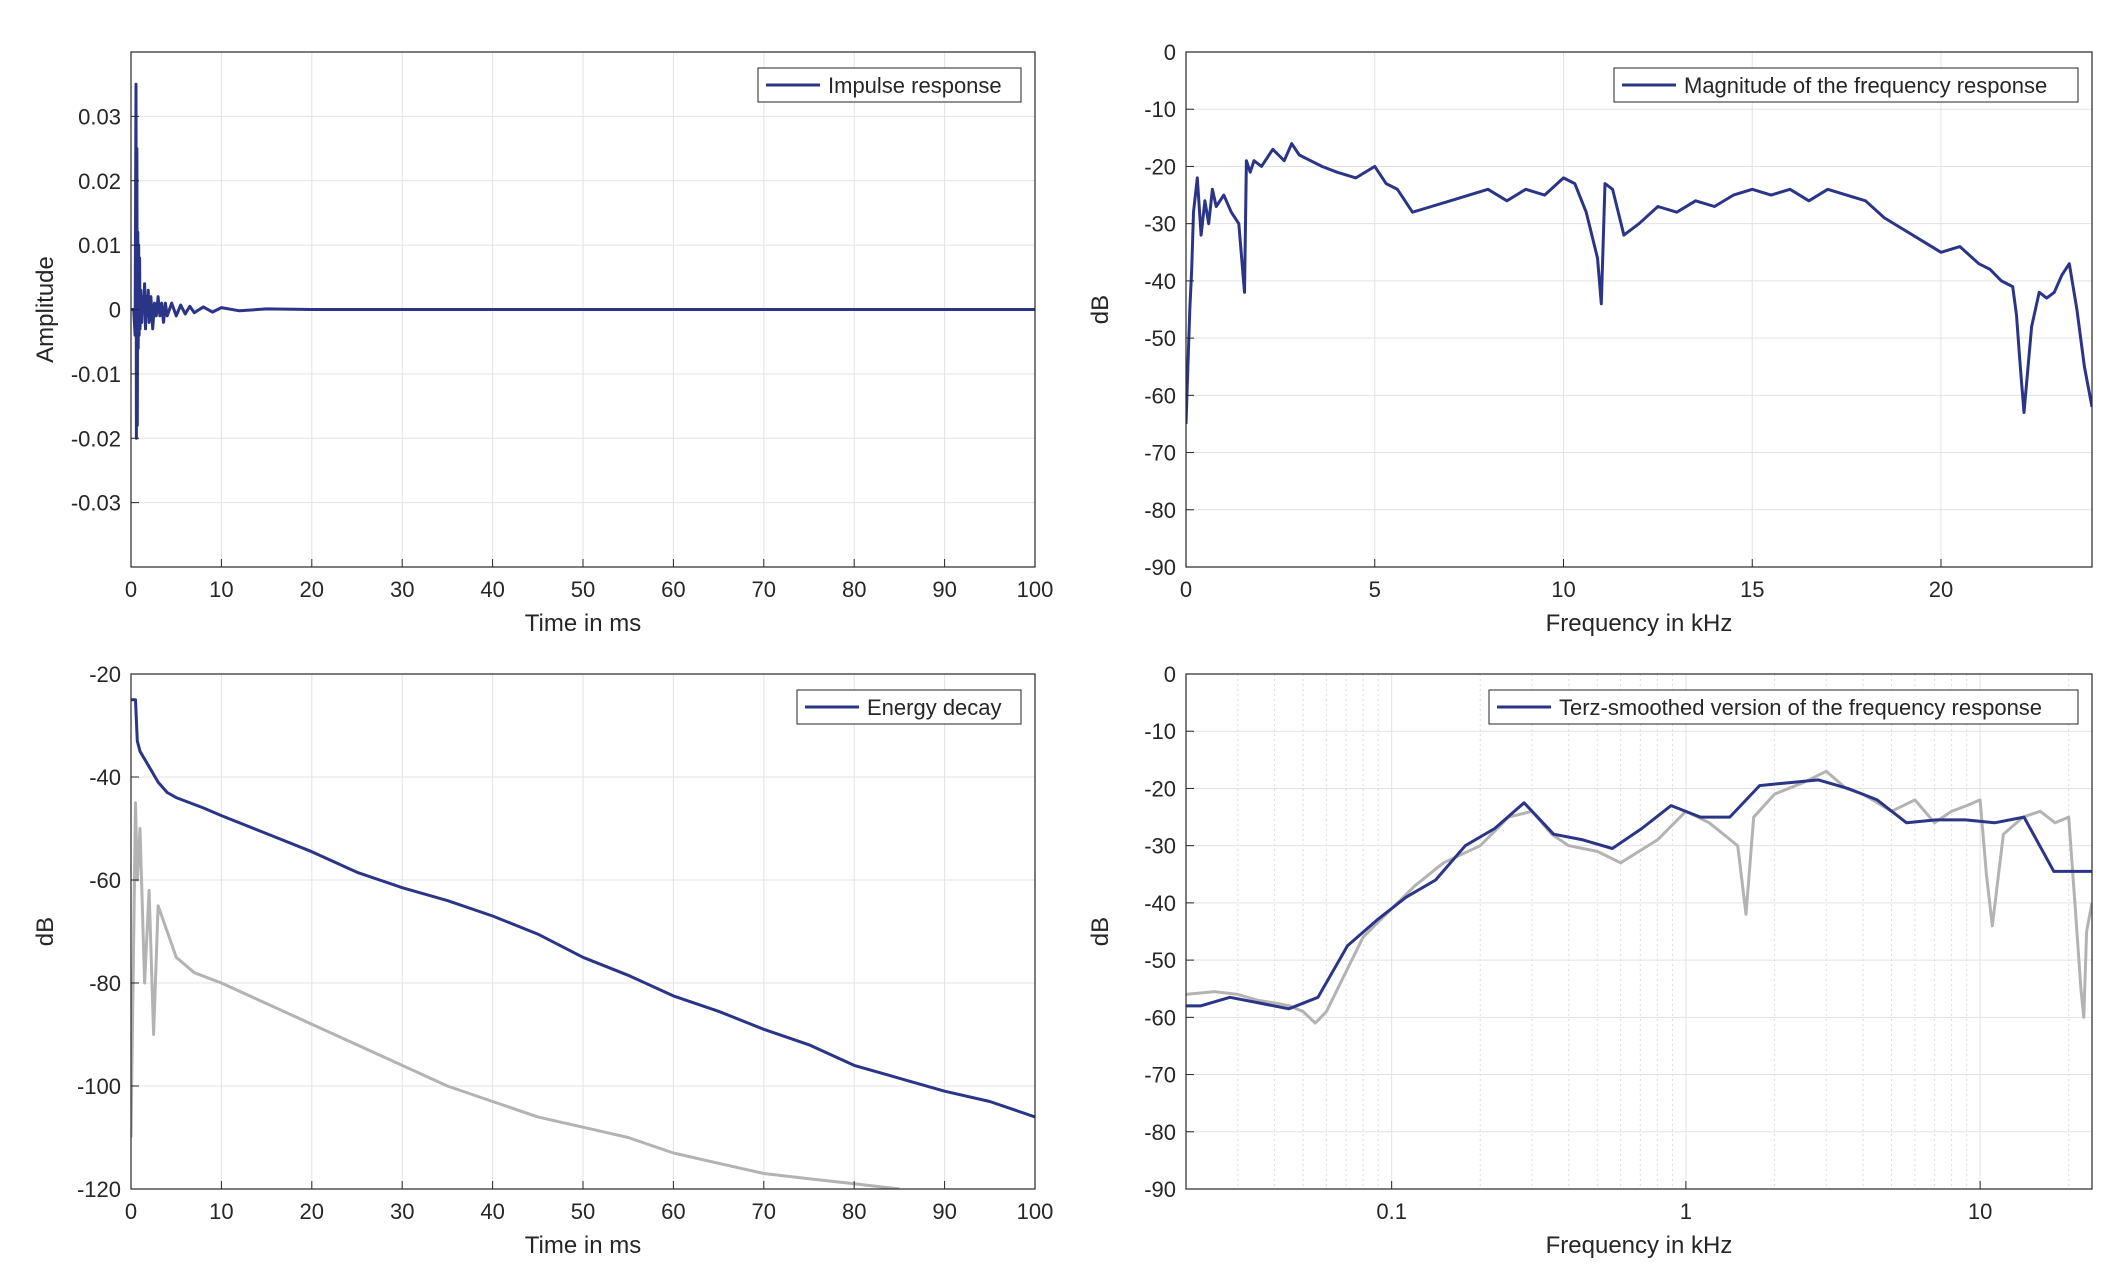  Describe the element at coordinates (934, 707) in the screenshot. I see `legend-label: Energy decay` at that location.